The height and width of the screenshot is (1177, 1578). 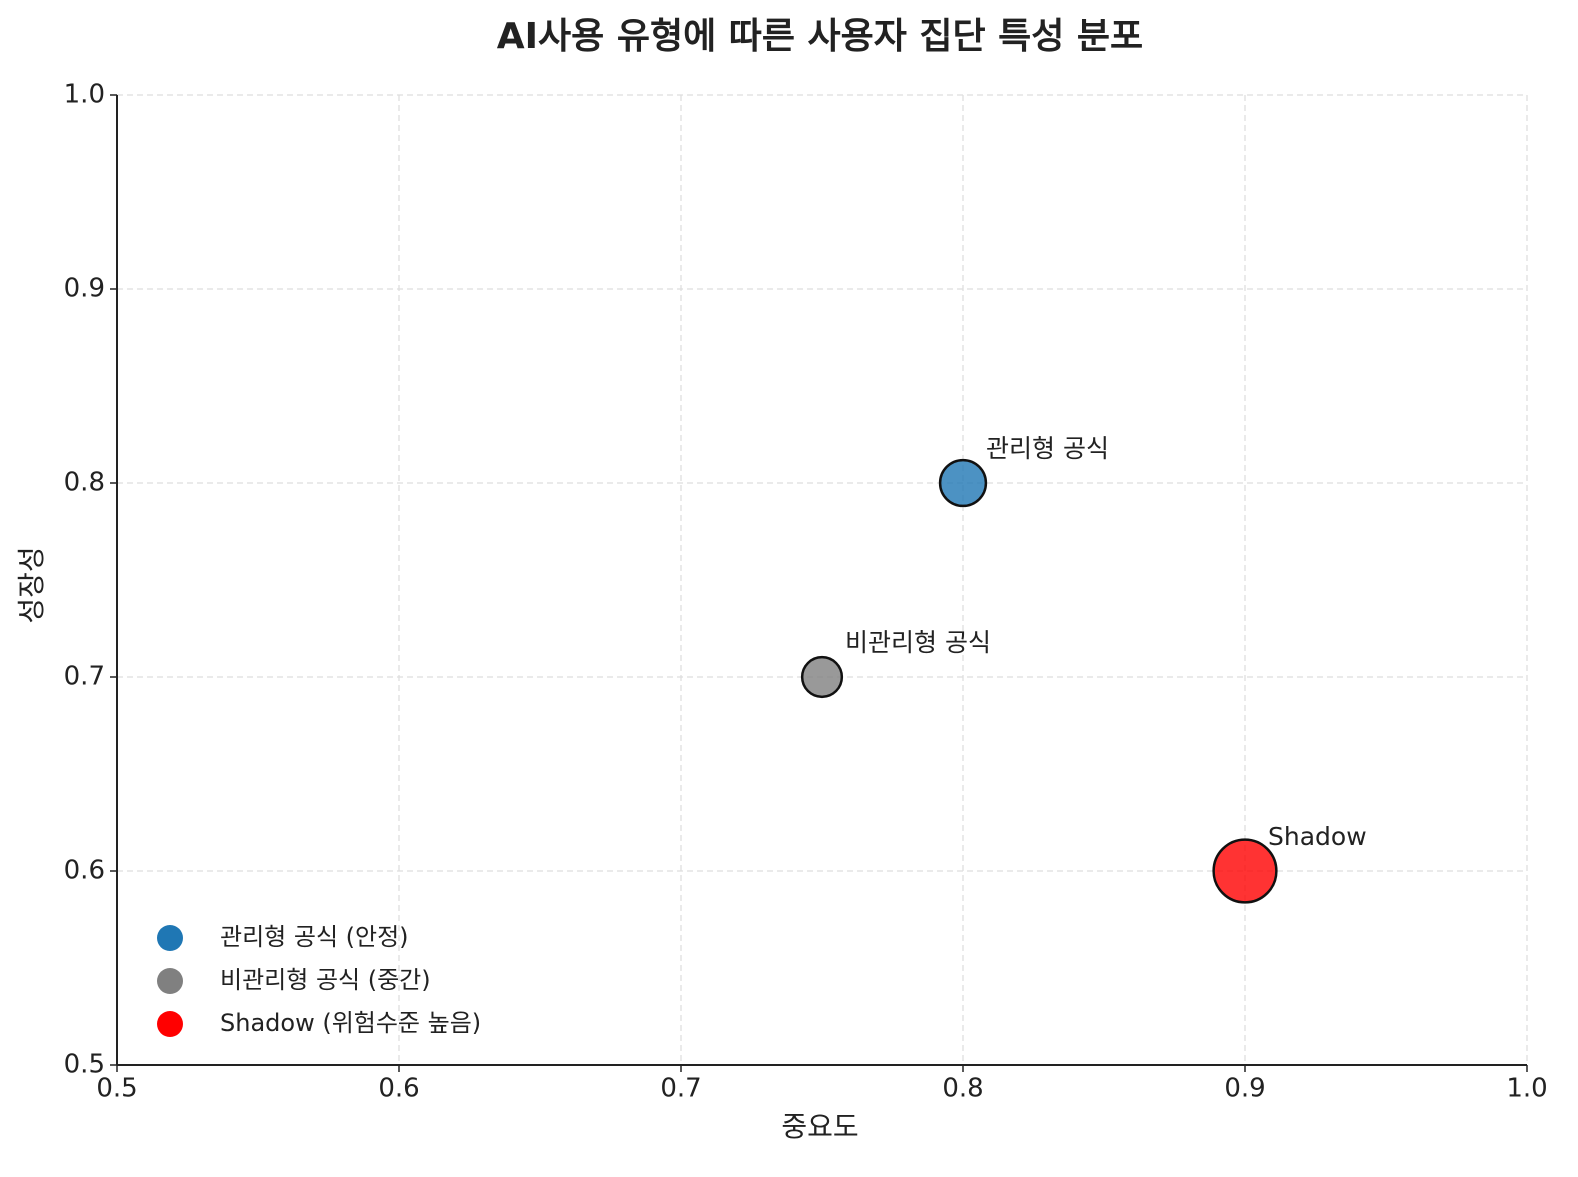 I want to click on legend-label: 비관리형 공식 (중간), so click(x=325, y=980).